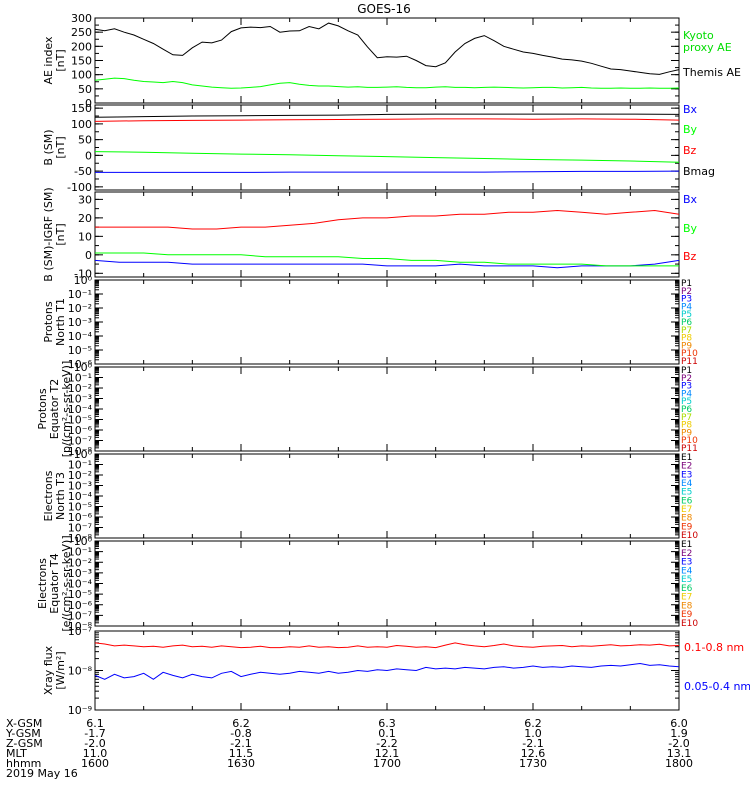  I want to click on footer-value: 6.0, so click(679, 723).